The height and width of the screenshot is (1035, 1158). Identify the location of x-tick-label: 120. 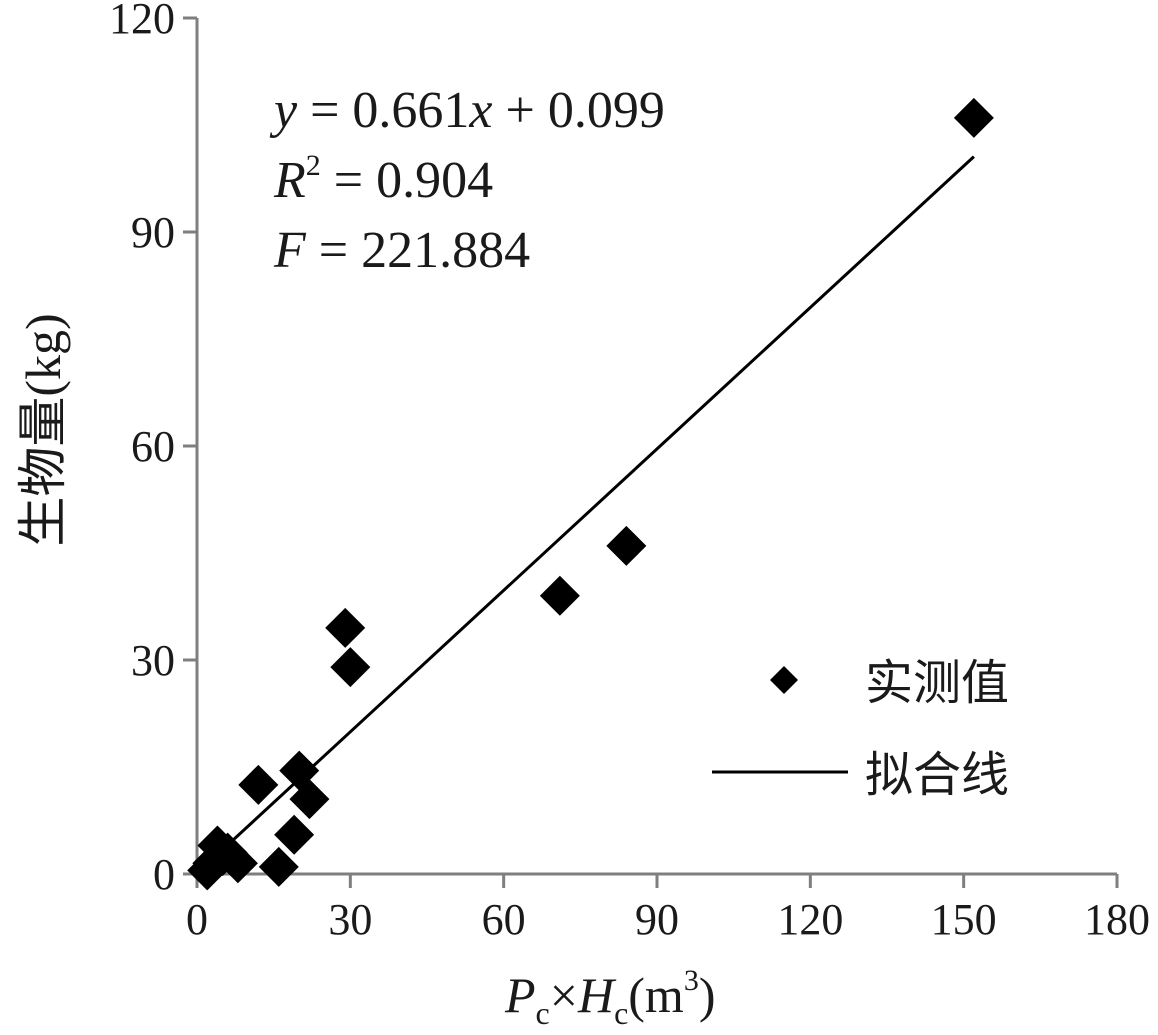
(810, 919).